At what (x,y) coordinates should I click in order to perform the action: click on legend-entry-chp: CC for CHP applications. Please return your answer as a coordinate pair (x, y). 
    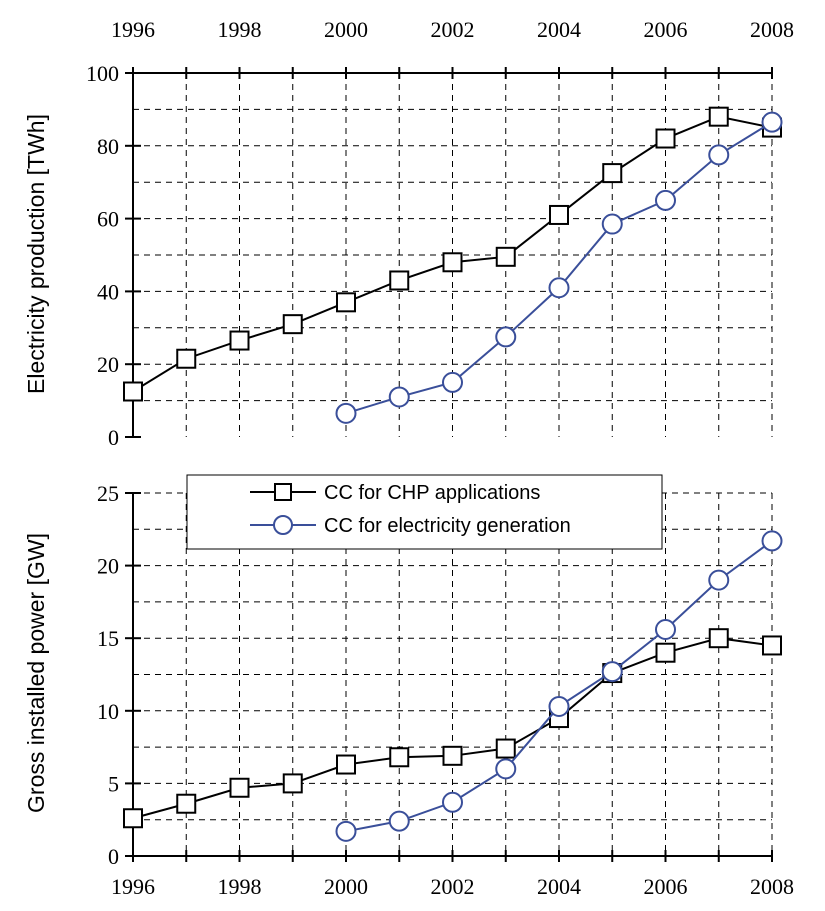
    Looking at the image, I should click on (395, 493).